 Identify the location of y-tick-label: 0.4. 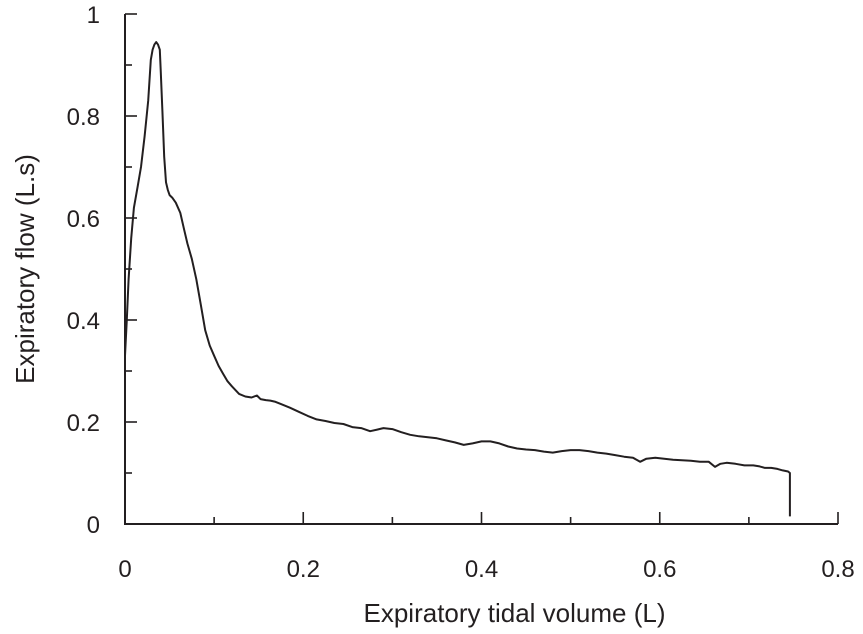
(83, 321).